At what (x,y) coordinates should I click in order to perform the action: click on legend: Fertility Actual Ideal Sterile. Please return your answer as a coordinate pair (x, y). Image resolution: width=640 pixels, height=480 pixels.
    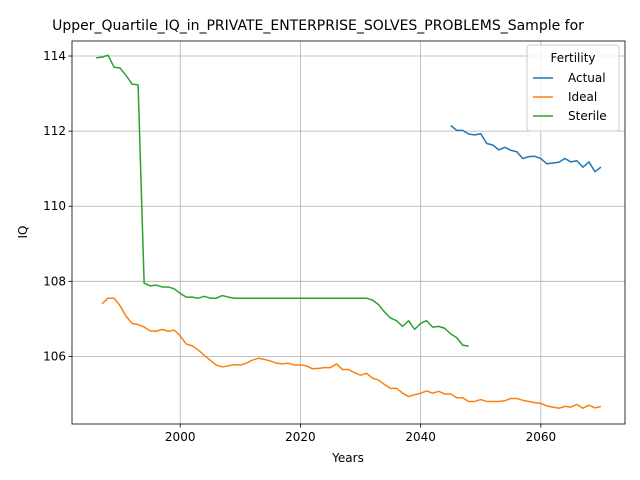
    Looking at the image, I should click on (573, 88).